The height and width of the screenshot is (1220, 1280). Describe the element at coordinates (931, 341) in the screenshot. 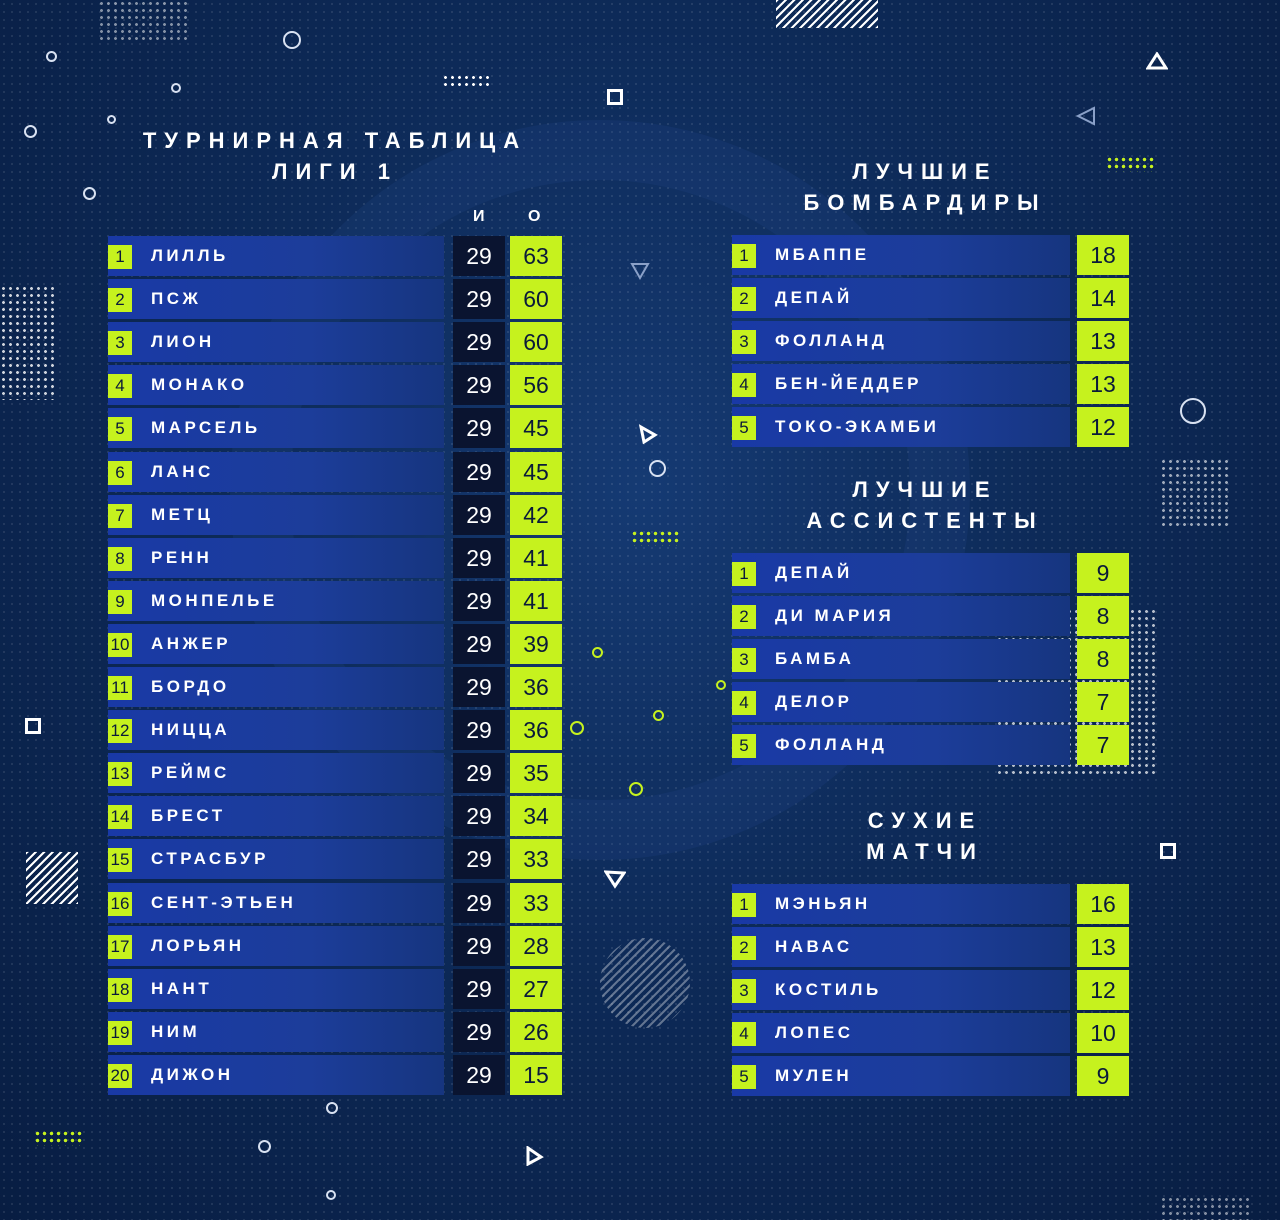

I see `stat-row: 3 ФОЛЛАНД 13` at that location.